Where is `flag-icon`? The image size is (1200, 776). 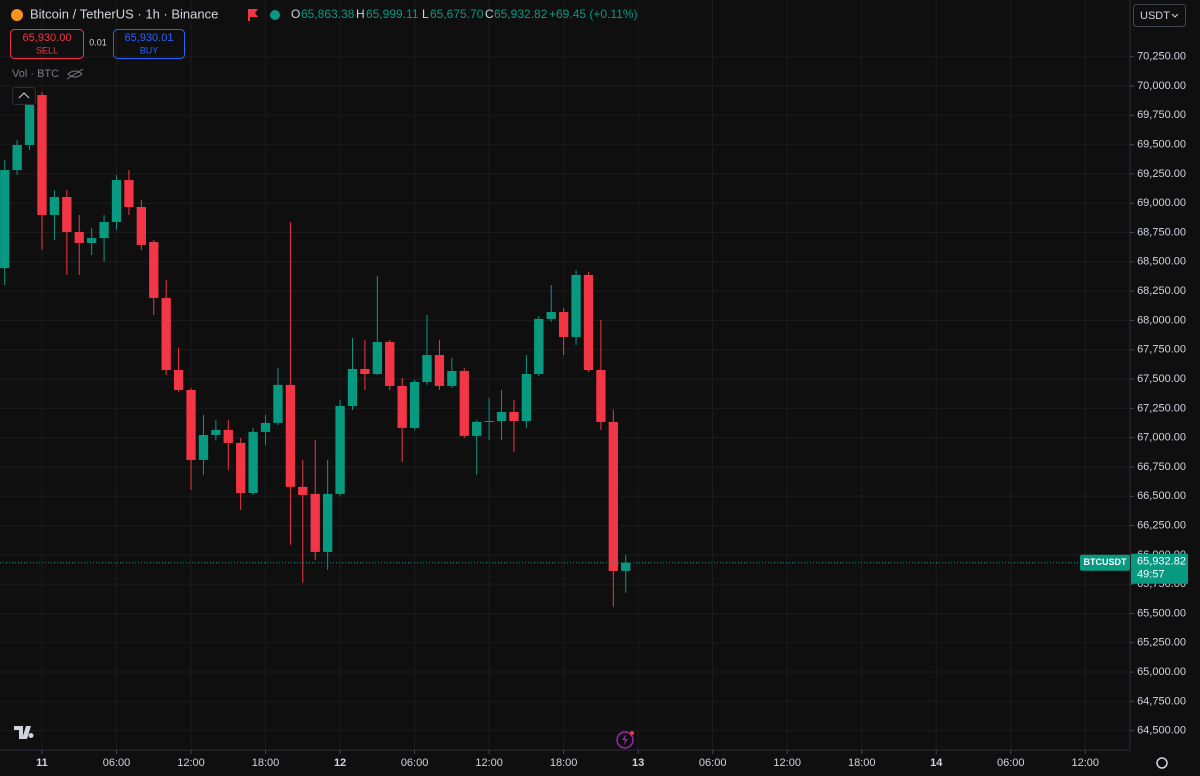
flag-icon is located at coordinates (253, 15).